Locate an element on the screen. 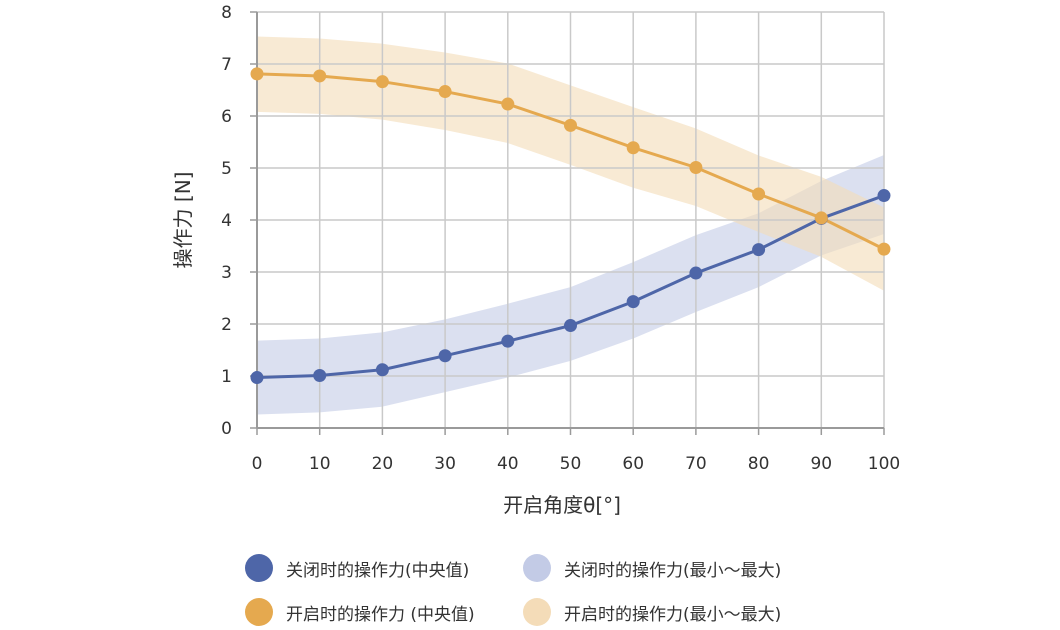 This screenshot has width=1060, height=630. x-tick-label-8: 80 is located at coordinates (759, 464).